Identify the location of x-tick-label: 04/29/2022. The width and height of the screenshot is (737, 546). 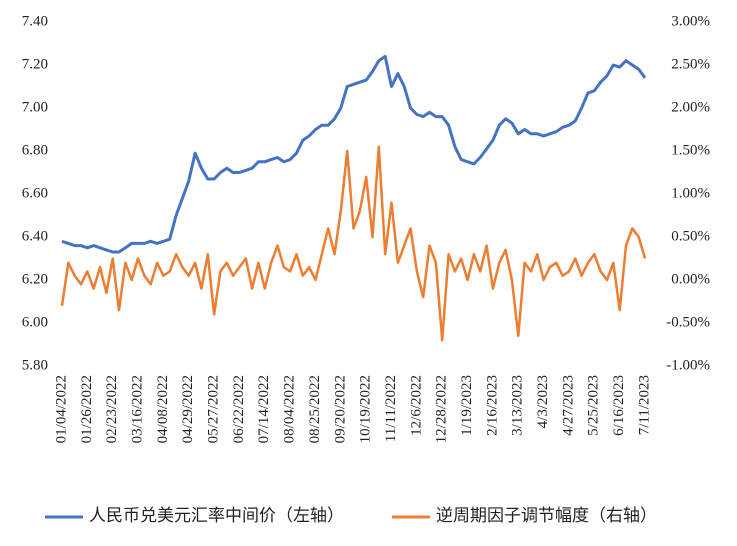
(188, 409).